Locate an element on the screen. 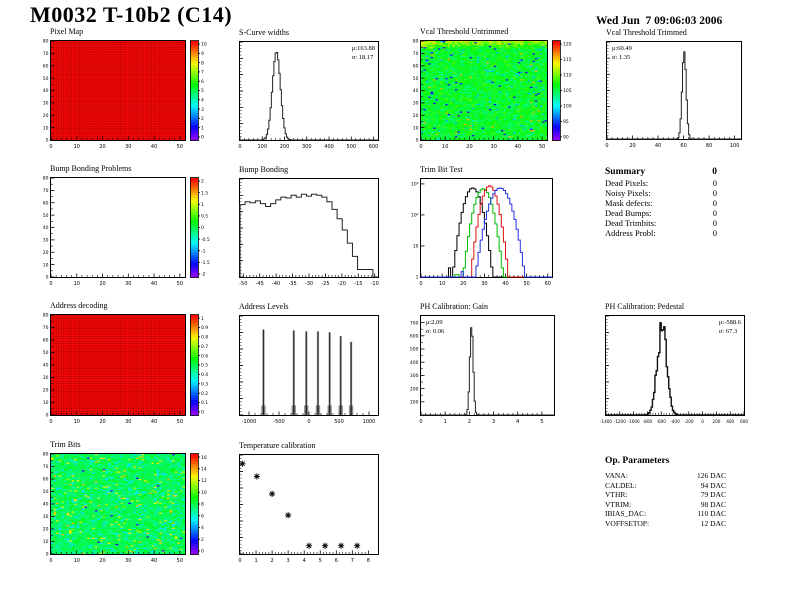 The width and height of the screenshot is (792, 612). op-param-label: IBIAS_DAC: is located at coordinates (626, 514).